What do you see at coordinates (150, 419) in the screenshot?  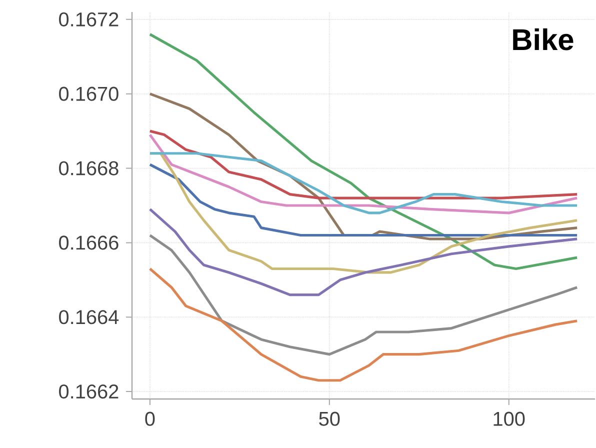 I see `x-tick-label: 0` at bounding box center [150, 419].